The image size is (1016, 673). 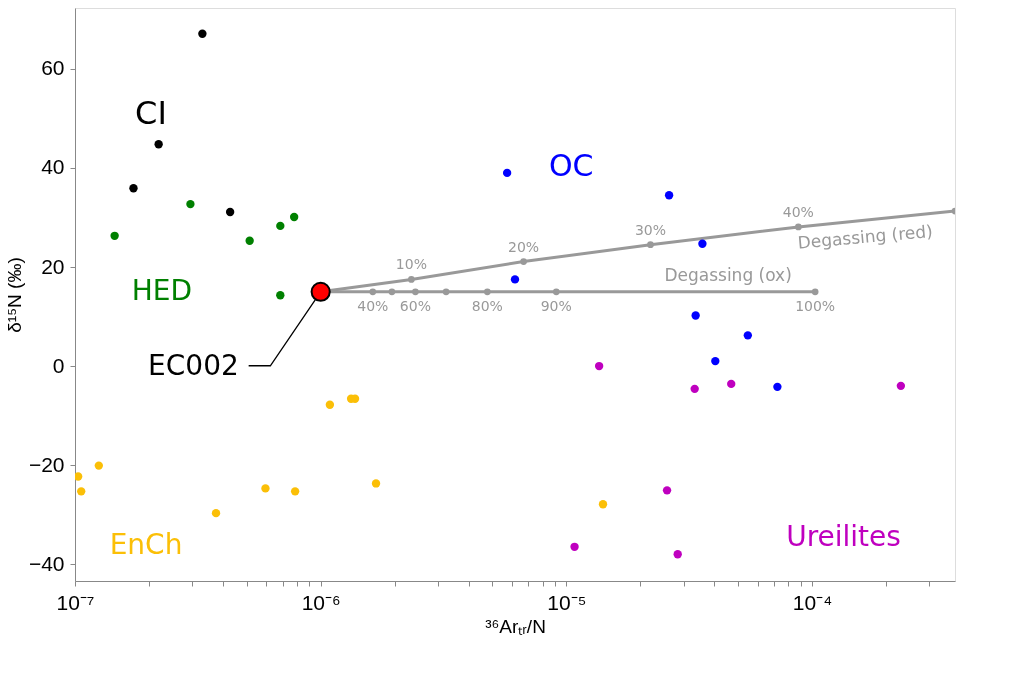 I want to click on series-label: Degassing (red), so click(x=865, y=236).